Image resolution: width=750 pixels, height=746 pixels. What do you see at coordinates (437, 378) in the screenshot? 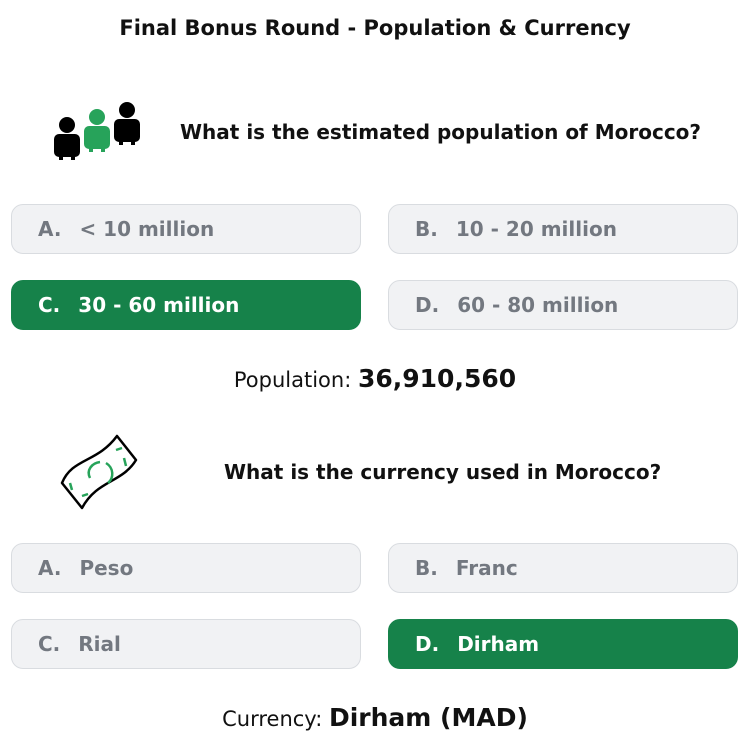
I see `result-value: 36,910,560` at bounding box center [437, 378].